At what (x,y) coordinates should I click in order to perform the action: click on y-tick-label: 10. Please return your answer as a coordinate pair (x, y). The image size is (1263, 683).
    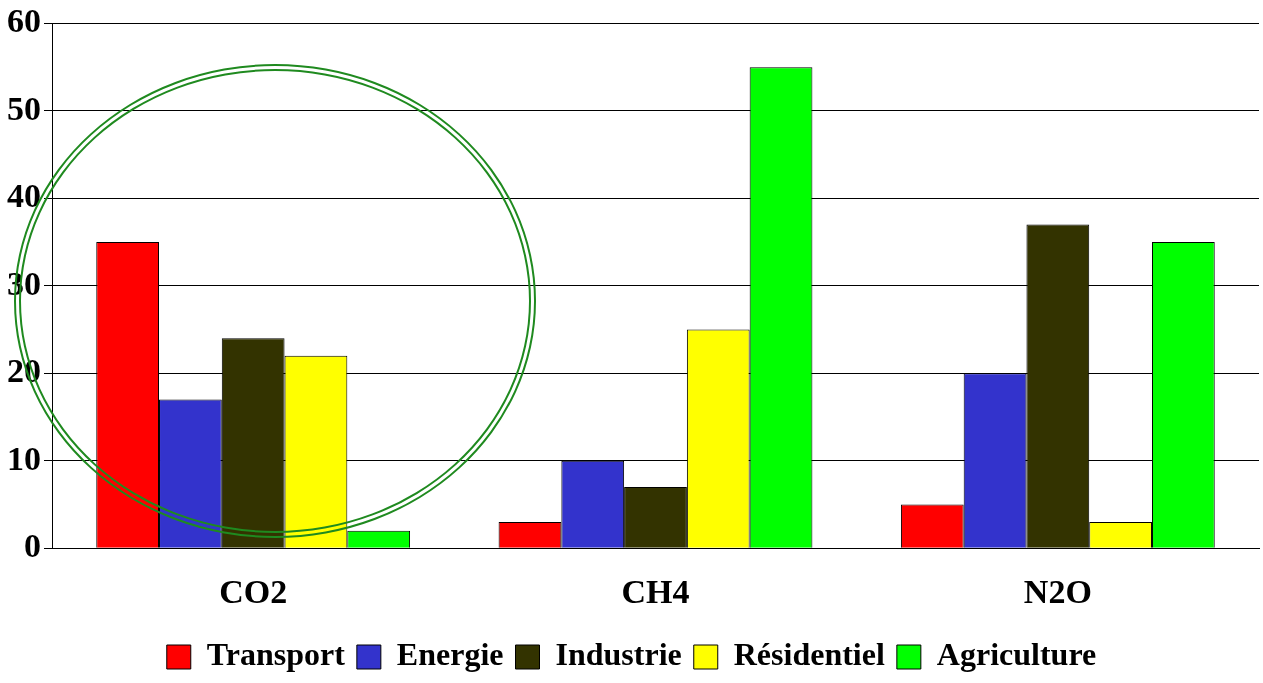
    Looking at the image, I should click on (24, 458).